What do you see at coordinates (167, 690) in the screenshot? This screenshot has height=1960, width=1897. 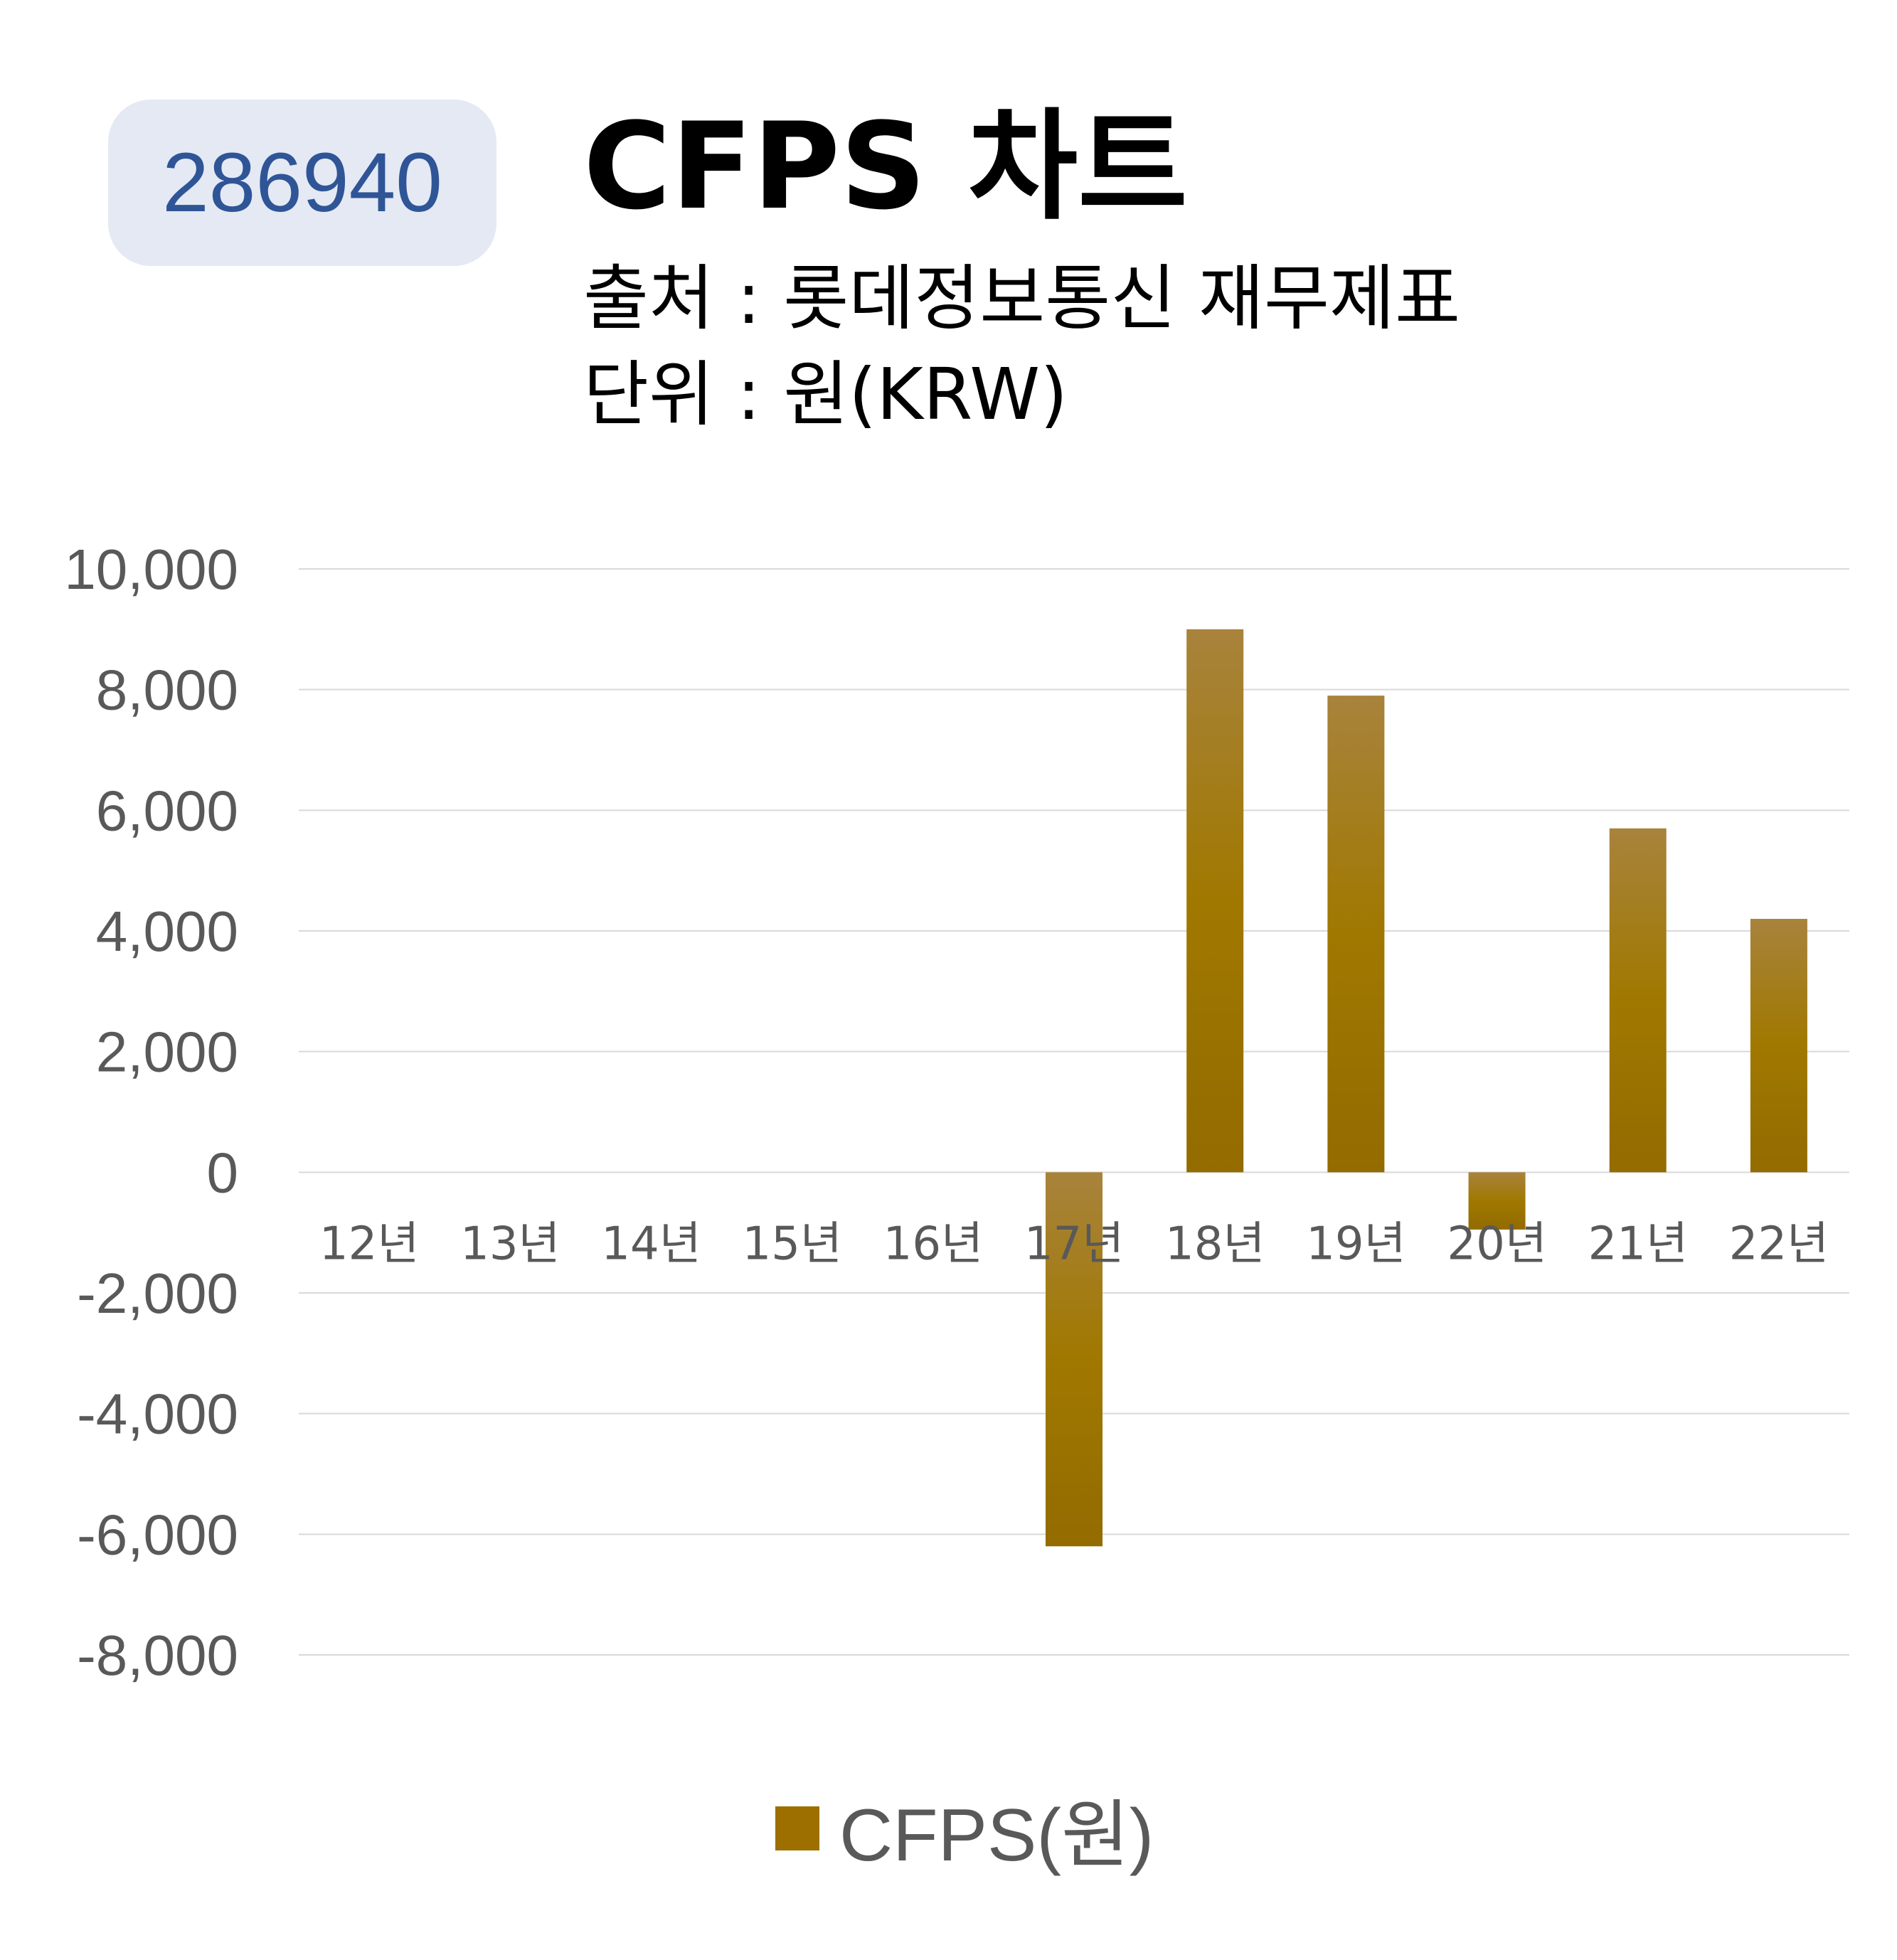 I see `y-tick-label: 8,000` at bounding box center [167, 690].